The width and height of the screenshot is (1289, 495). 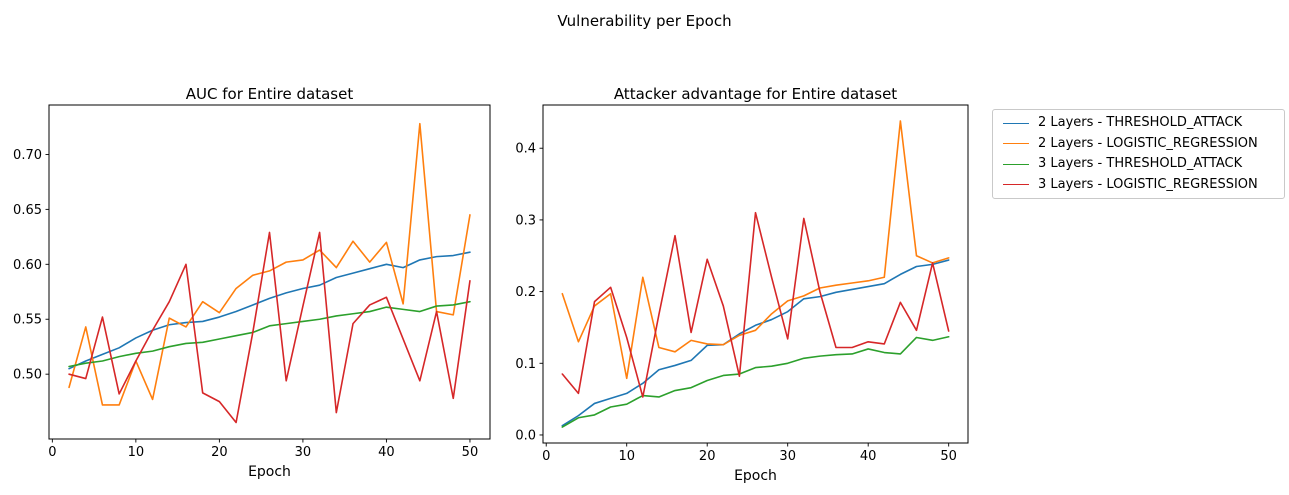 What do you see at coordinates (269, 472) in the screenshot?
I see `chart-auc-xlabel: Epoch` at bounding box center [269, 472].